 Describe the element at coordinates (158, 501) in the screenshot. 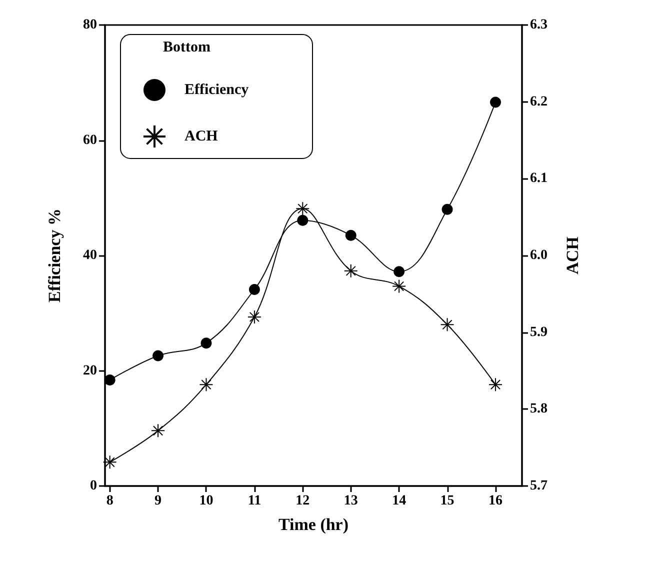

I see `x-tick-label: 9` at that location.